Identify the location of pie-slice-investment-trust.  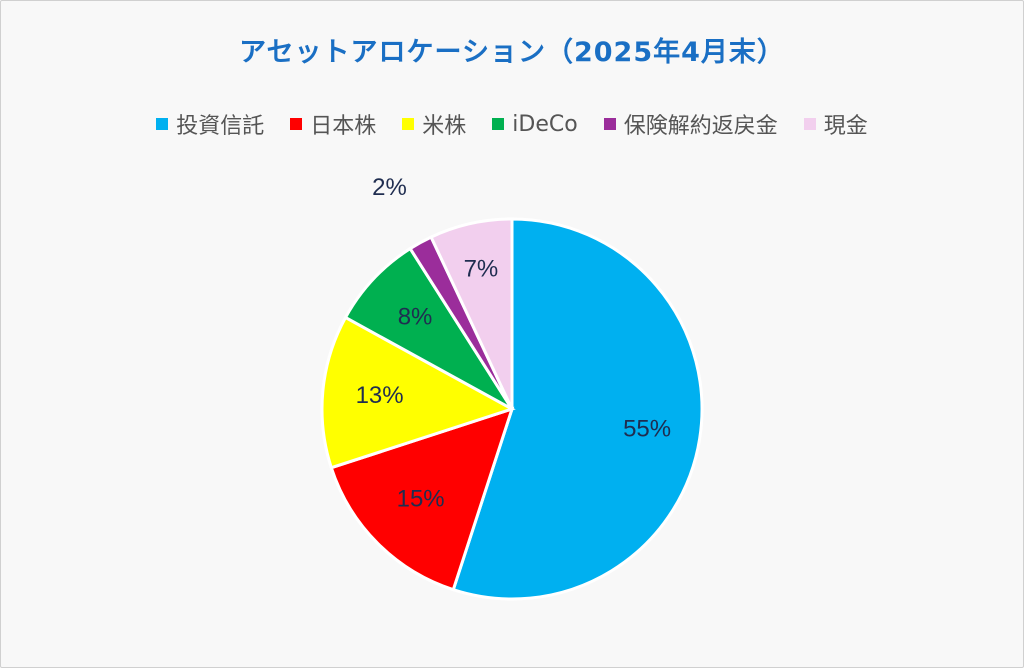
(577, 409).